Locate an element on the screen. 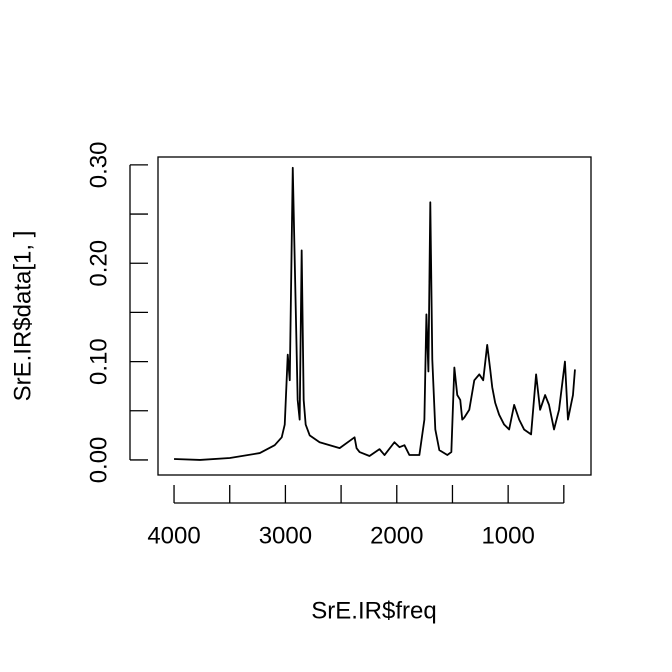 Image resolution: width=672 pixels, height=672 pixels. y-tick-label: 0.30 is located at coordinates (98, 165).